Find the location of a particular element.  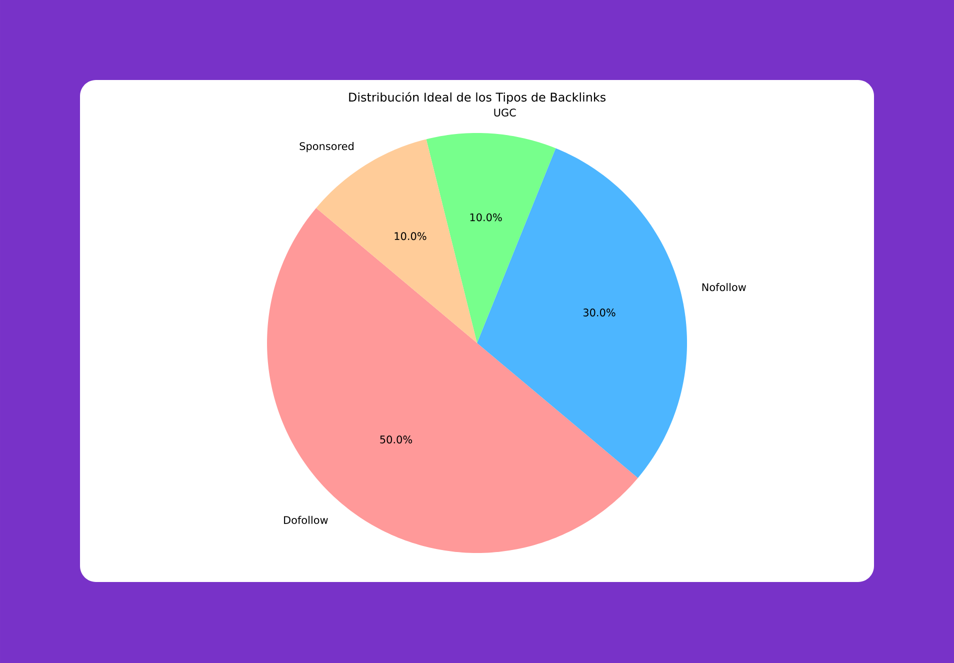

data-label: 30.0% is located at coordinates (599, 312).